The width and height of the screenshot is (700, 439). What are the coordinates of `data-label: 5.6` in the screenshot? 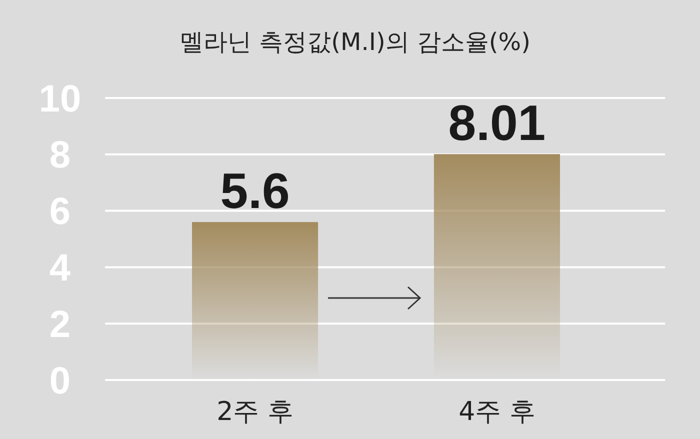 It's located at (255, 191).